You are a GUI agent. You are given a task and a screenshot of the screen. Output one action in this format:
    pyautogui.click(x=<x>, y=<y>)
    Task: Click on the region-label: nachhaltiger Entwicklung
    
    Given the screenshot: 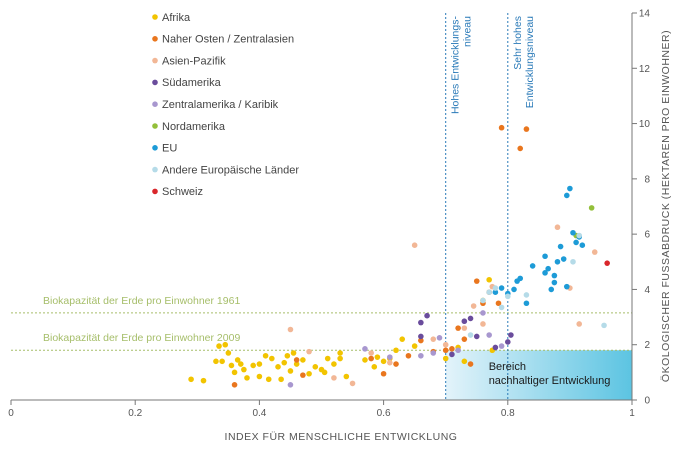 What is the action you would take?
    pyautogui.click(x=550, y=381)
    